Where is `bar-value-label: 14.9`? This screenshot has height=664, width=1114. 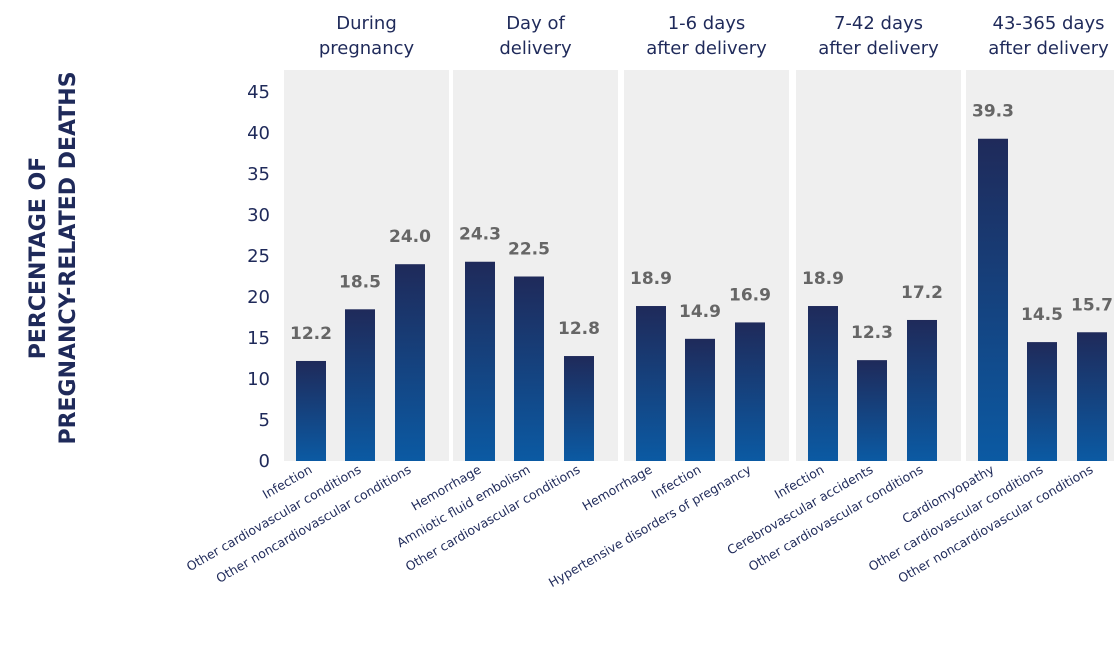 bar-value-label: 14.9 is located at coordinates (700, 312).